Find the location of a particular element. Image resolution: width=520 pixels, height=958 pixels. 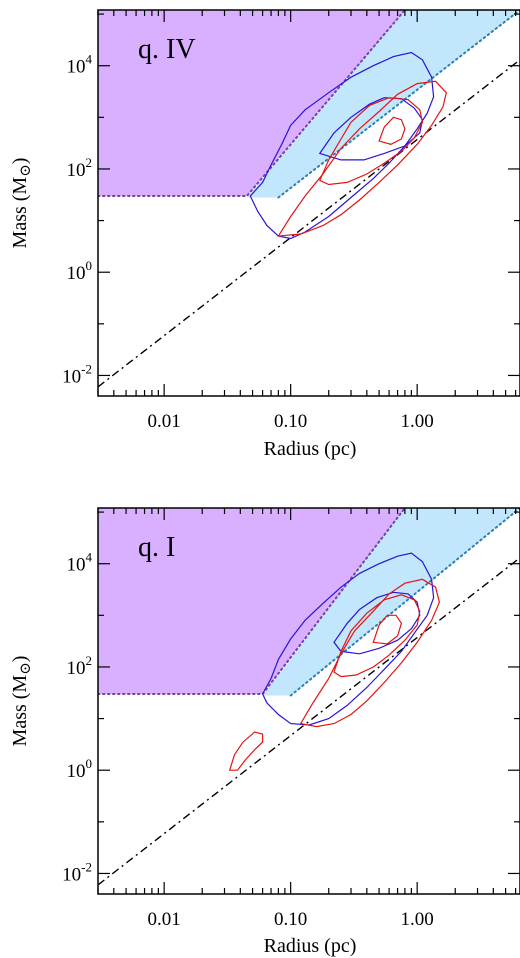

dotted-boundary-upper is located at coordinates (252, 103).